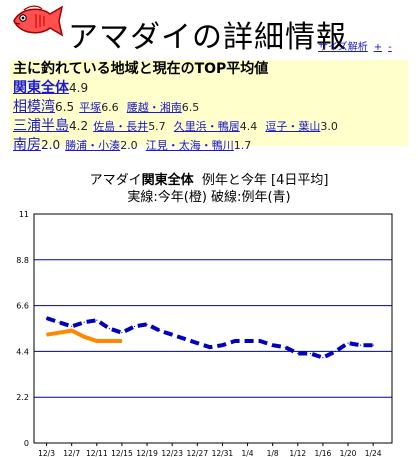 This screenshot has height=457, width=418. What do you see at coordinates (71, 453) in the screenshot?
I see `x-tick-label: 12/7` at bounding box center [71, 453].